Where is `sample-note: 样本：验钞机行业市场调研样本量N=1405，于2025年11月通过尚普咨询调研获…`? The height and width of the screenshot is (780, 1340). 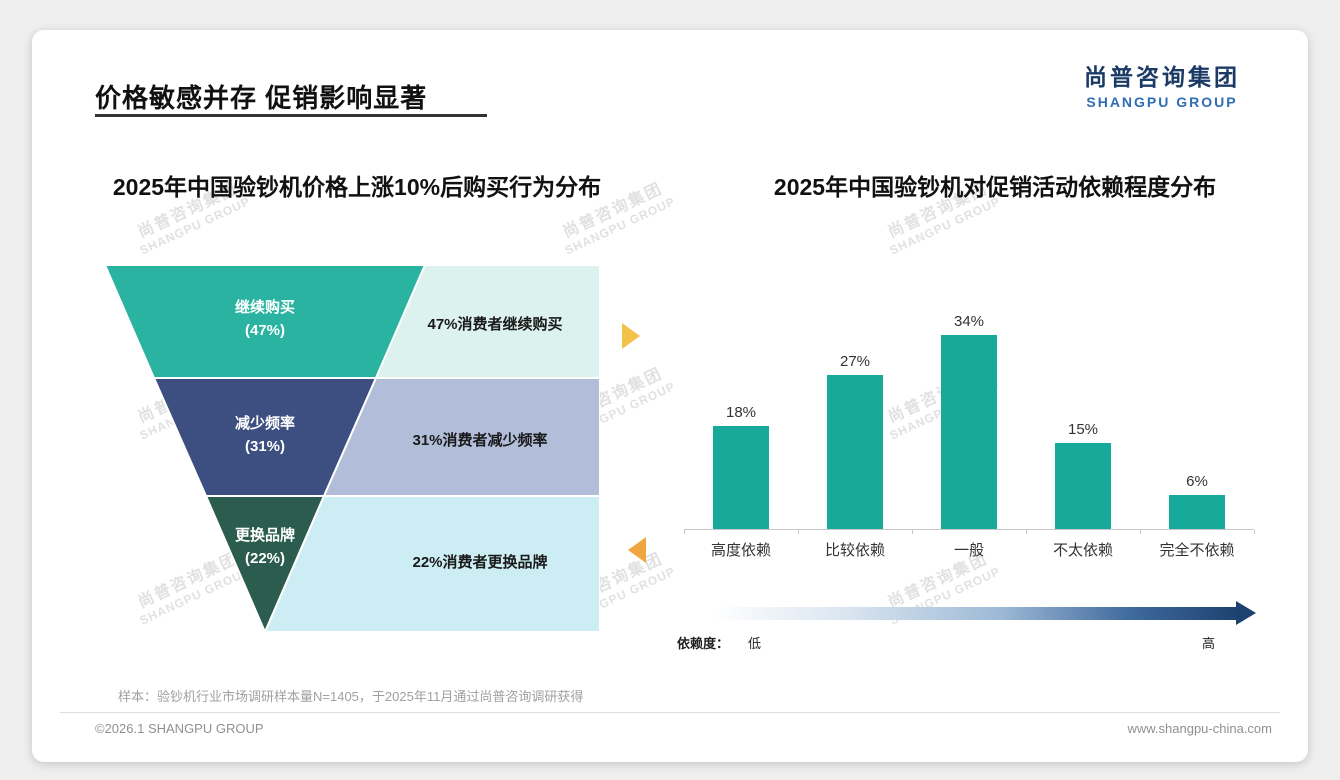
sample-note: 样本：验钞机行业市场调研样本量N=1405，于2025年11月通过尚普咨询调研获… is located at coordinates (351, 696).